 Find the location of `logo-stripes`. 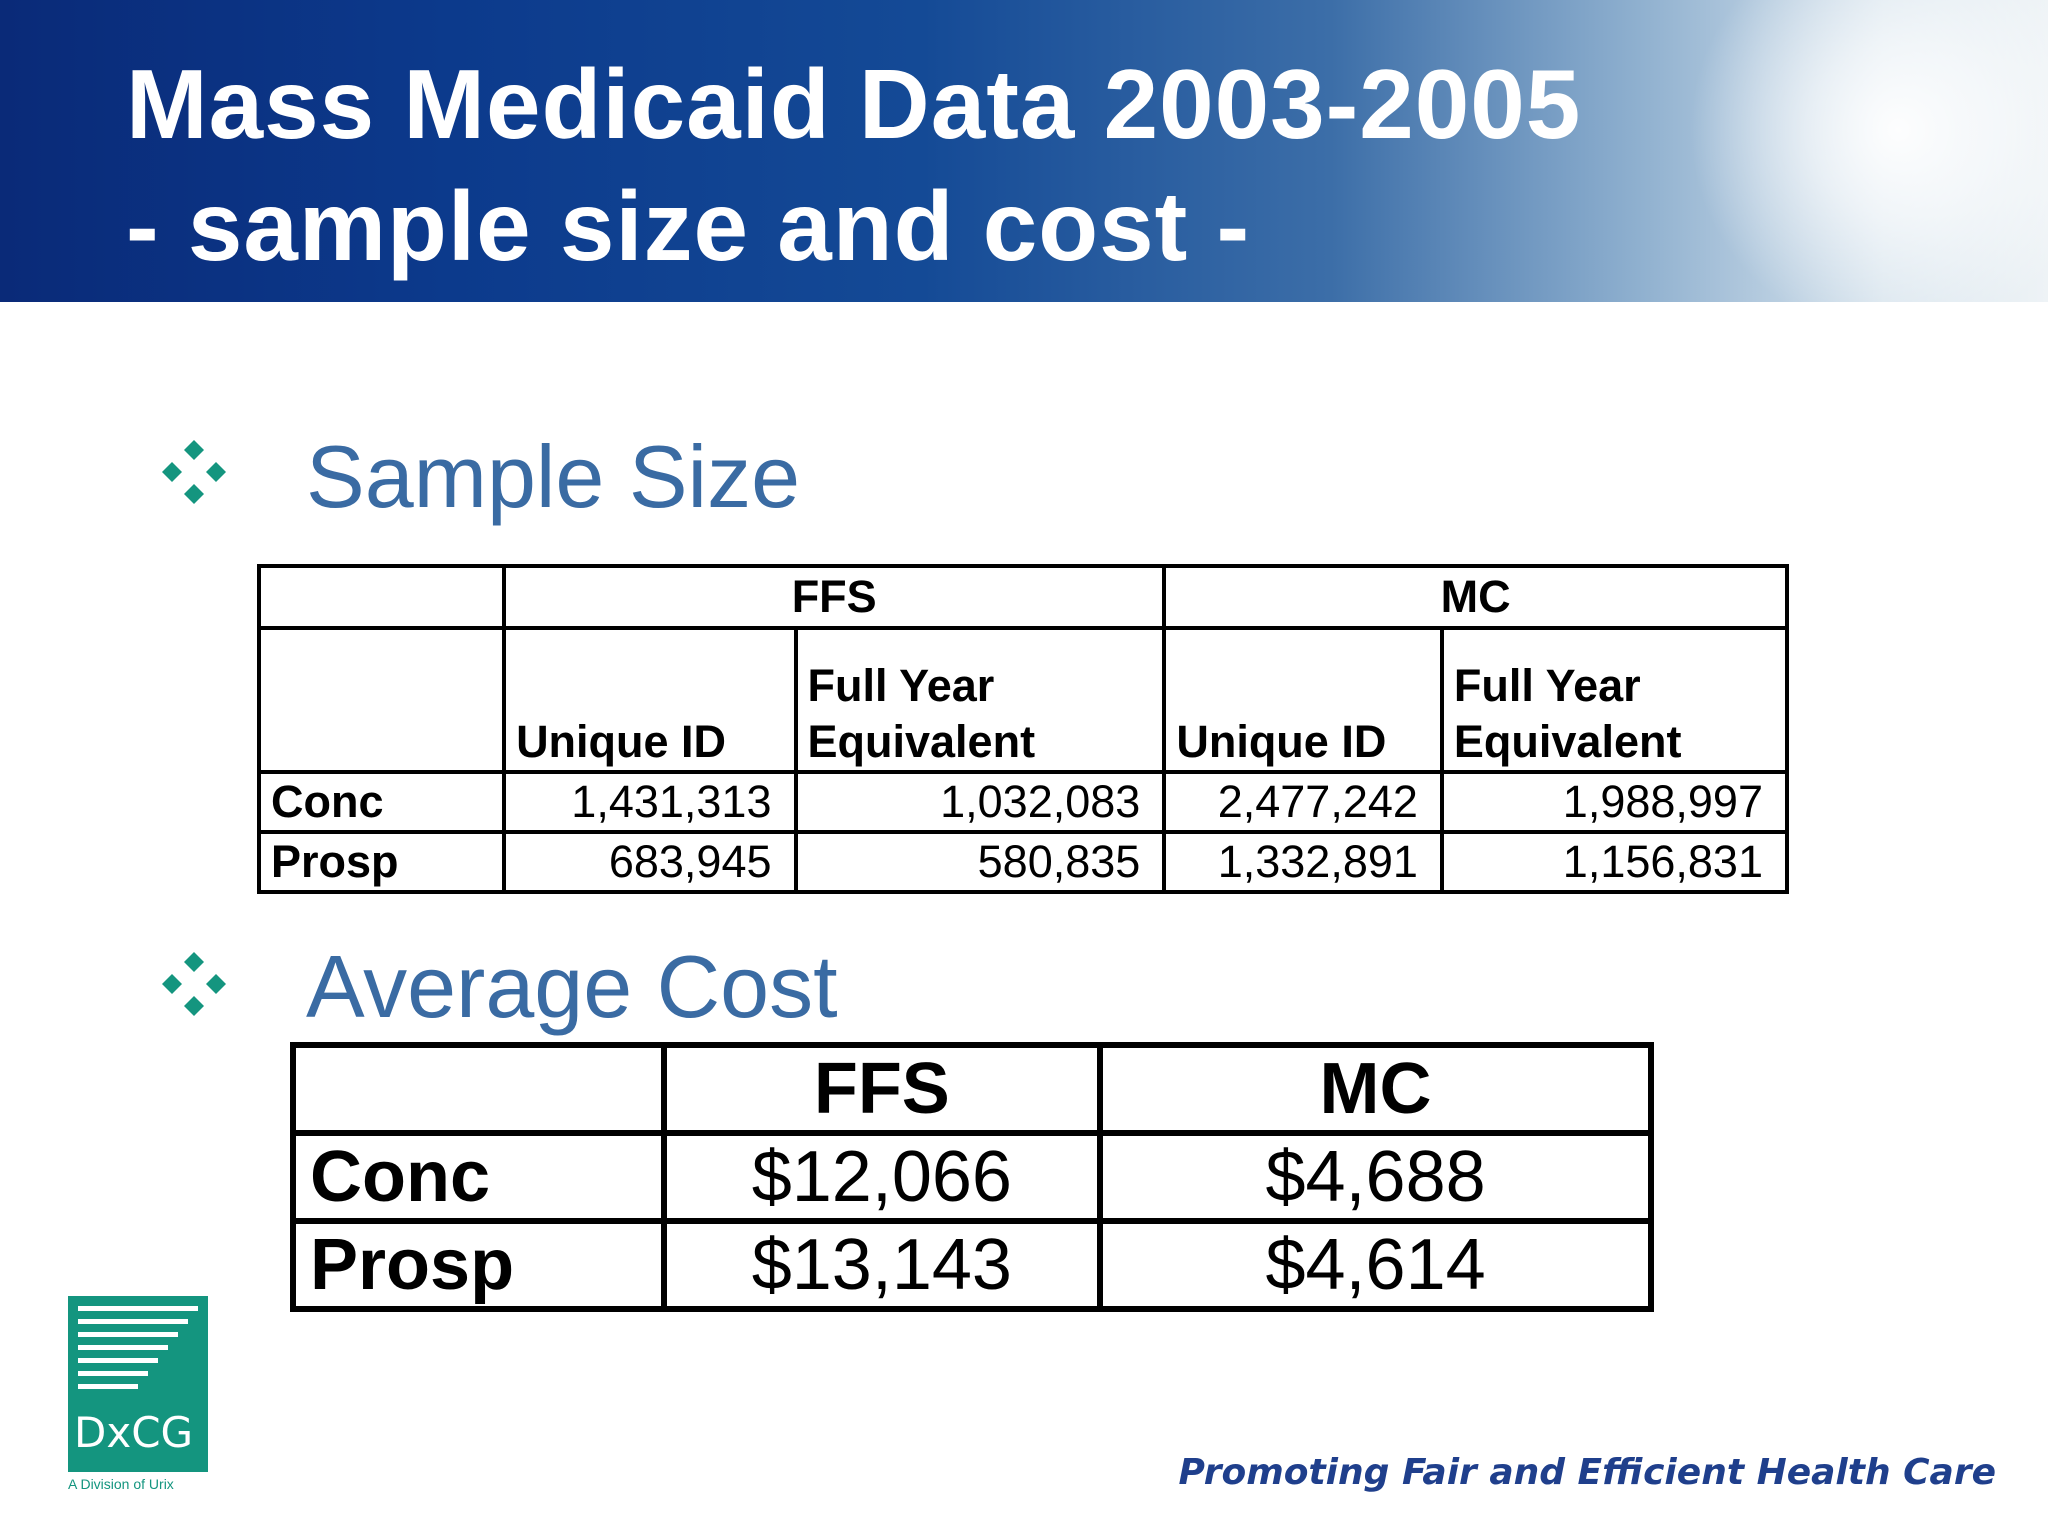

logo-stripes is located at coordinates (138, 1351).